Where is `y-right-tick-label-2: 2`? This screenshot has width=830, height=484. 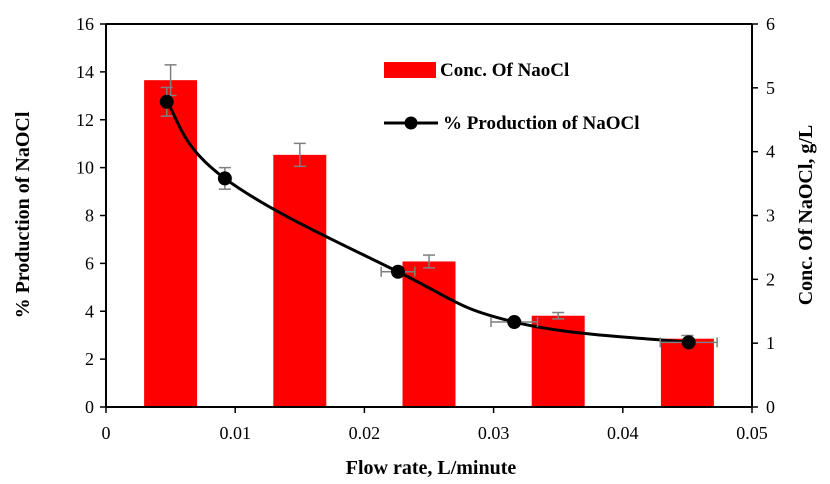
y-right-tick-label-2: 2 is located at coordinates (770, 279).